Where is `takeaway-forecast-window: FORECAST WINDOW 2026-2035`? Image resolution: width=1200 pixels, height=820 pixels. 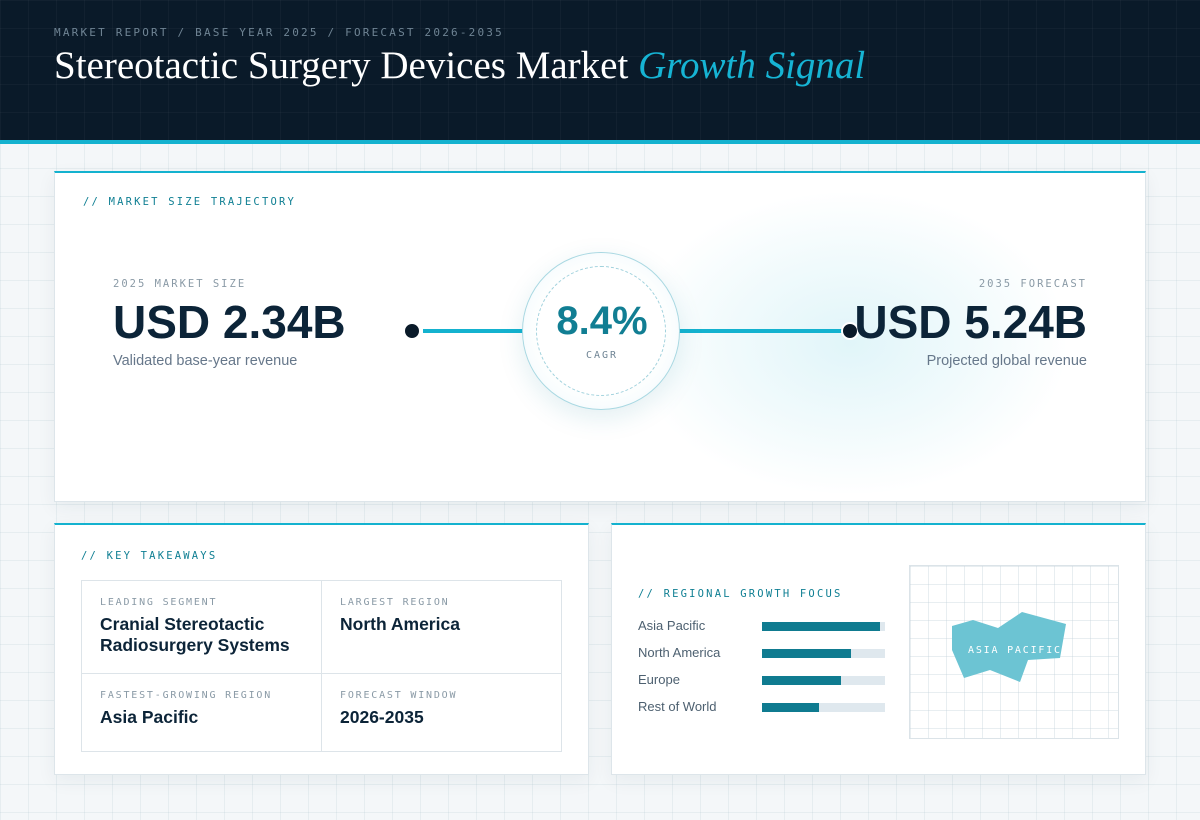 takeaway-forecast-window: FORECAST WINDOW 2026-2035 is located at coordinates (441, 712).